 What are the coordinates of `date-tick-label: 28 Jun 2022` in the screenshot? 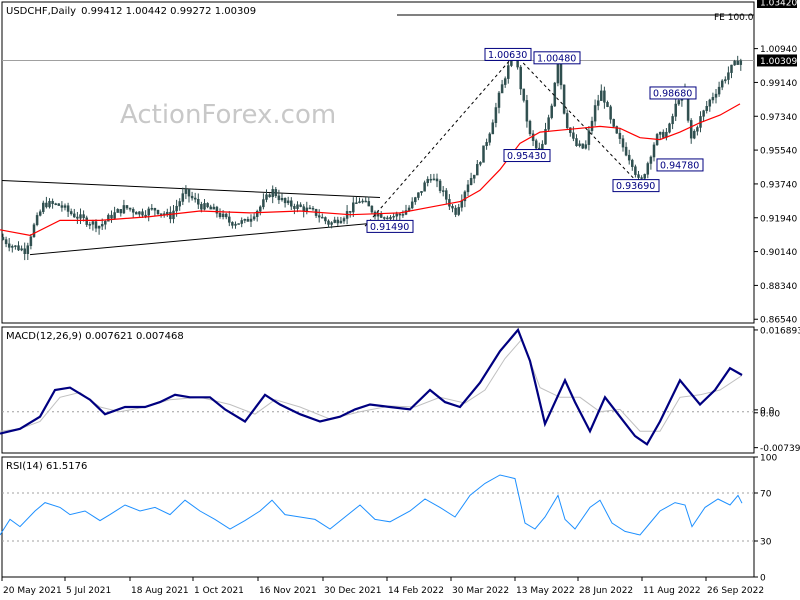 It's located at (606, 591).